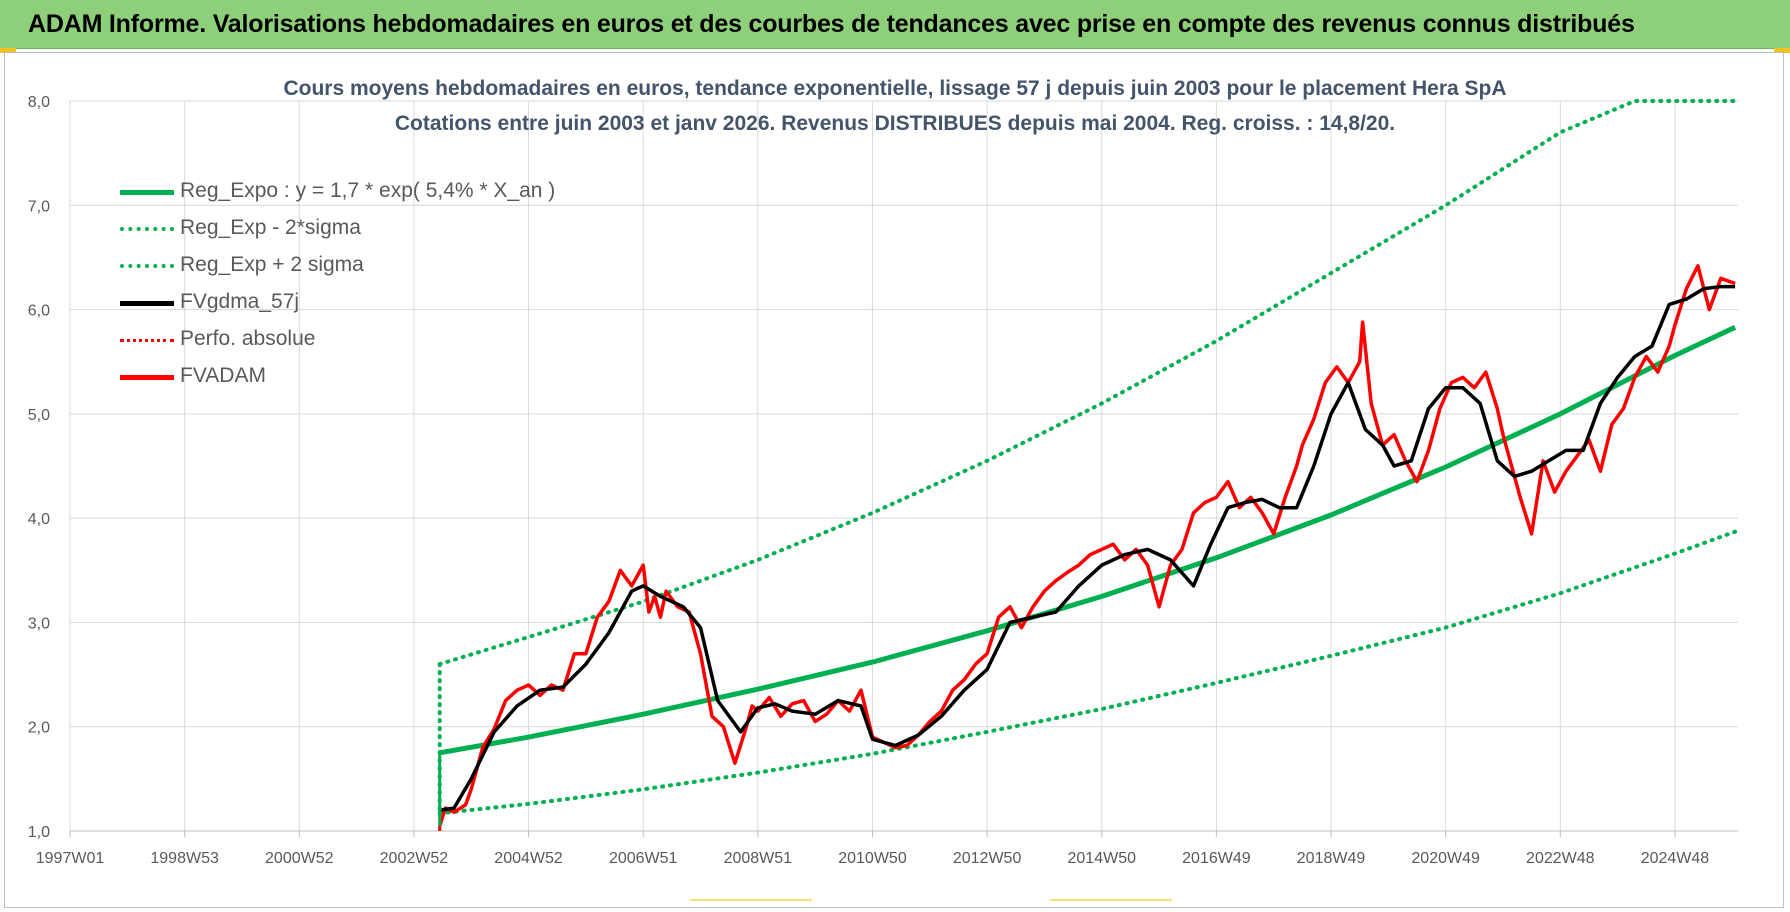 This screenshot has height=912, width=1790. Describe the element at coordinates (1560, 858) in the screenshot. I see `x-tick-label: 2022W48` at that location.